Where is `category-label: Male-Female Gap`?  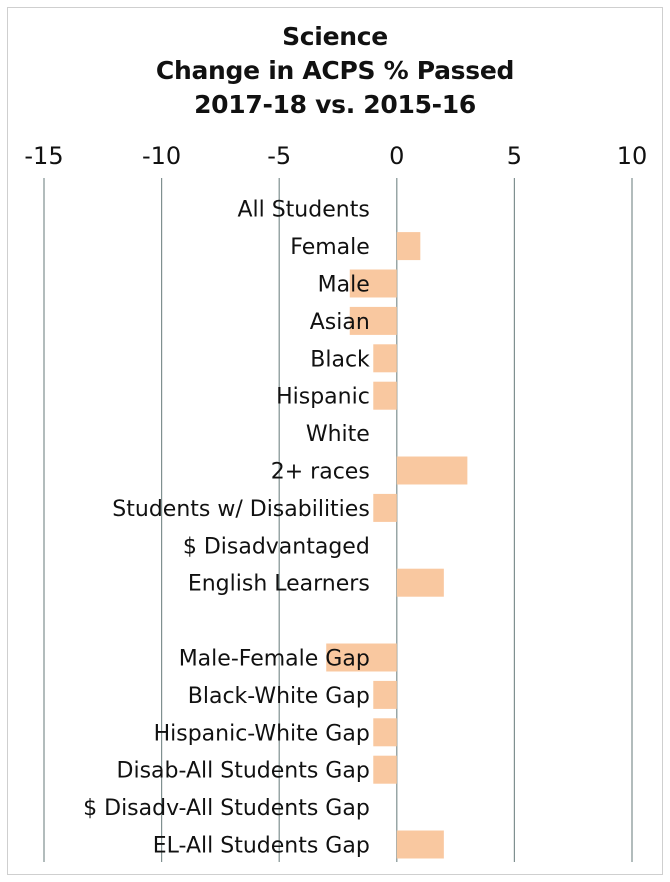
category-label: Male-Female Gap is located at coordinates (274, 659).